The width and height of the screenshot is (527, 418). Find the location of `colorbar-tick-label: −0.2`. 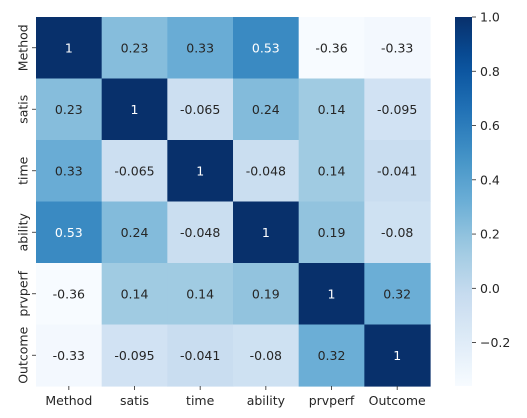

colorbar-tick-label: −0.2 is located at coordinates (495, 342).